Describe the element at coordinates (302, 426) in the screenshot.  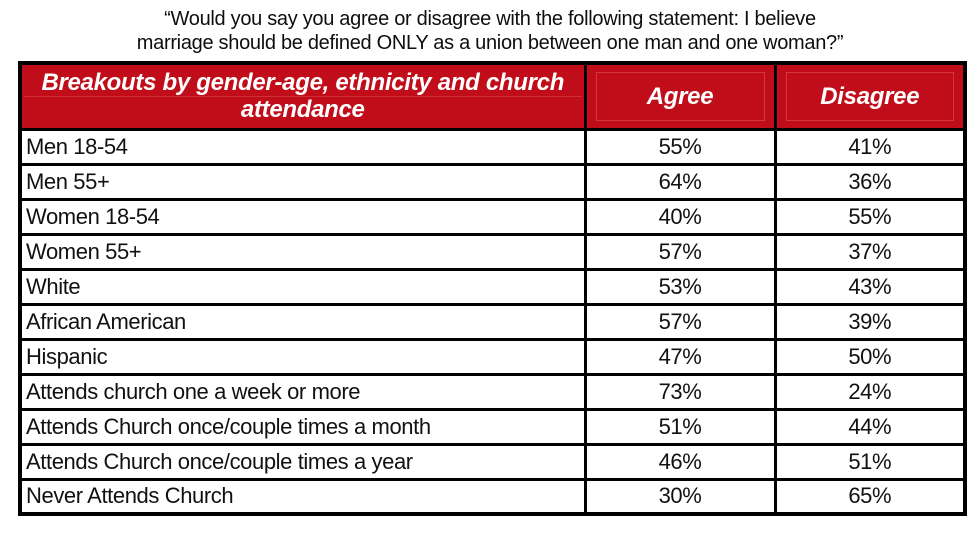
I see `row-label: Attends Church once/couple times a month` at that location.